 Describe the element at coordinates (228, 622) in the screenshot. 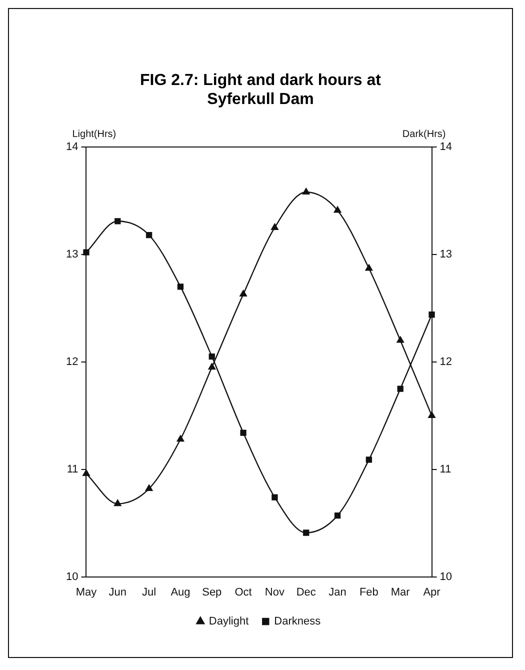

I see `legend-label: Daylight` at that location.